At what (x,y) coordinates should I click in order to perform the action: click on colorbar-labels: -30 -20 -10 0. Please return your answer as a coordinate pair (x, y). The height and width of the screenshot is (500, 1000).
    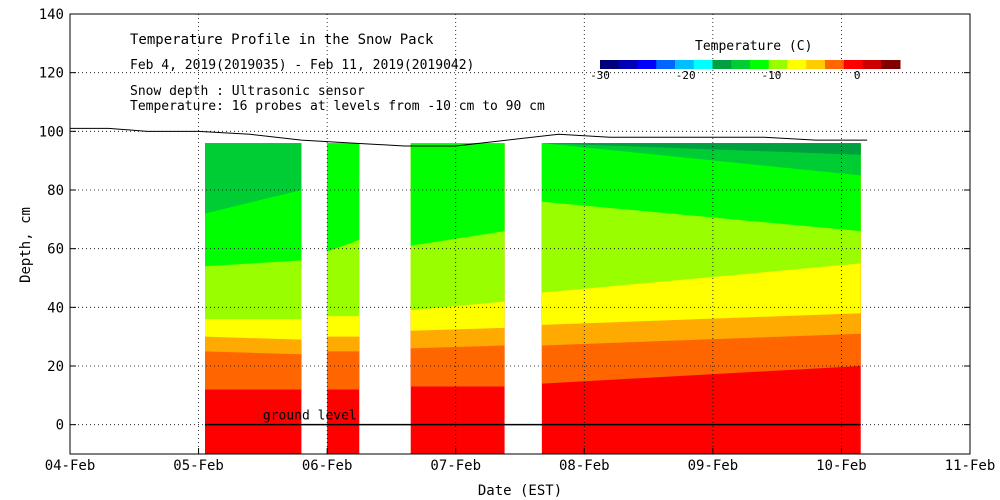
    Looking at the image, I should click on (725, 75).